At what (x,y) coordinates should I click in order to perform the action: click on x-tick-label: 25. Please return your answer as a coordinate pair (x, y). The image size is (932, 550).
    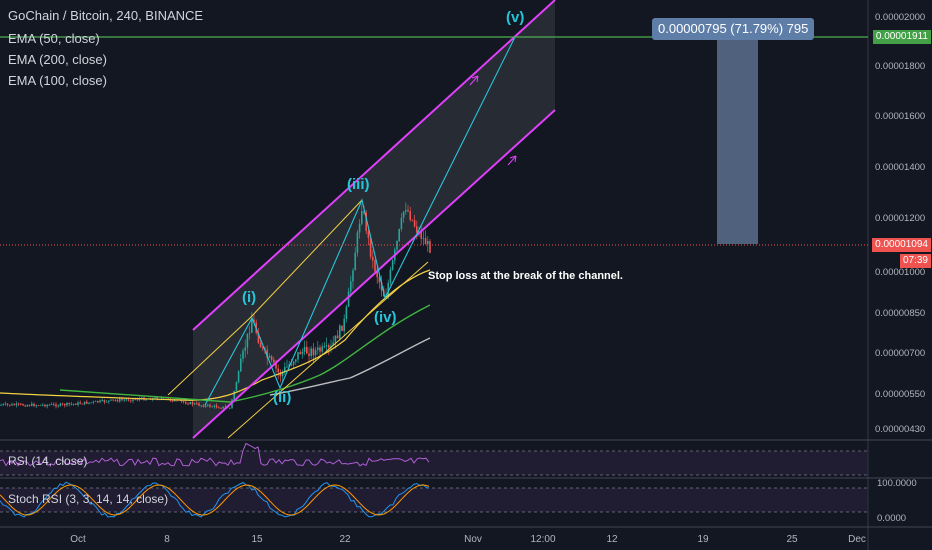
    Looking at the image, I should click on (792, 539).